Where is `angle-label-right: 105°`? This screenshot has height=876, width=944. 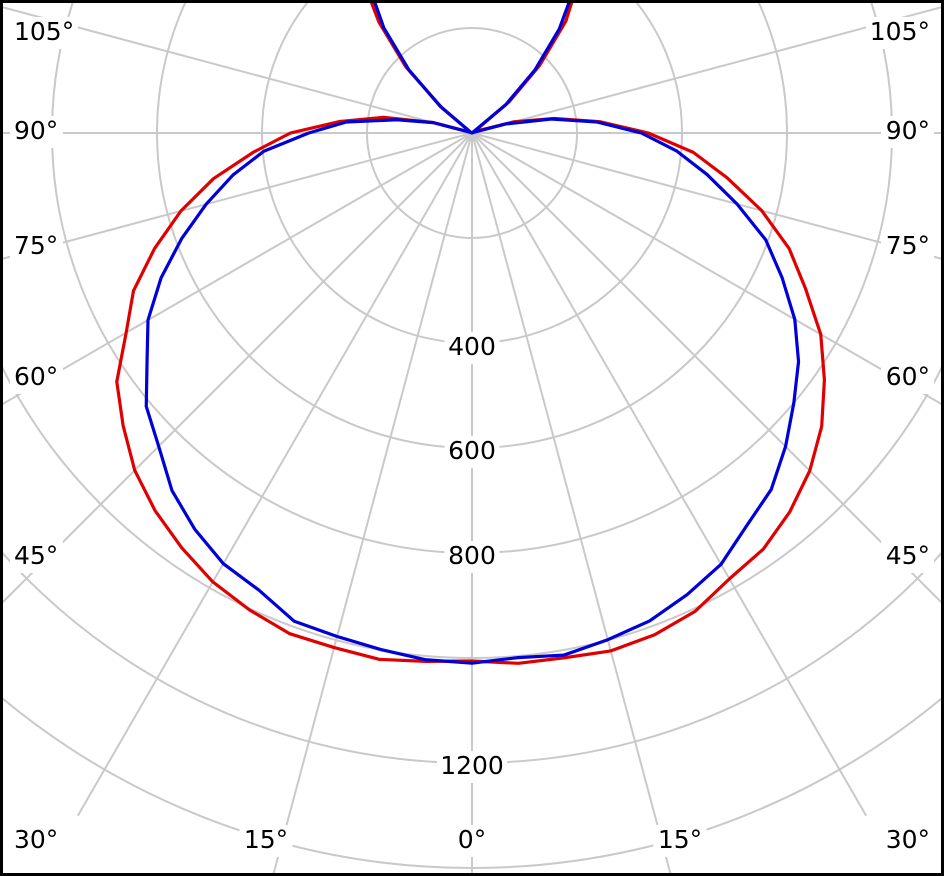 angle-label-right: 105° is located at coordinates (900, 31).